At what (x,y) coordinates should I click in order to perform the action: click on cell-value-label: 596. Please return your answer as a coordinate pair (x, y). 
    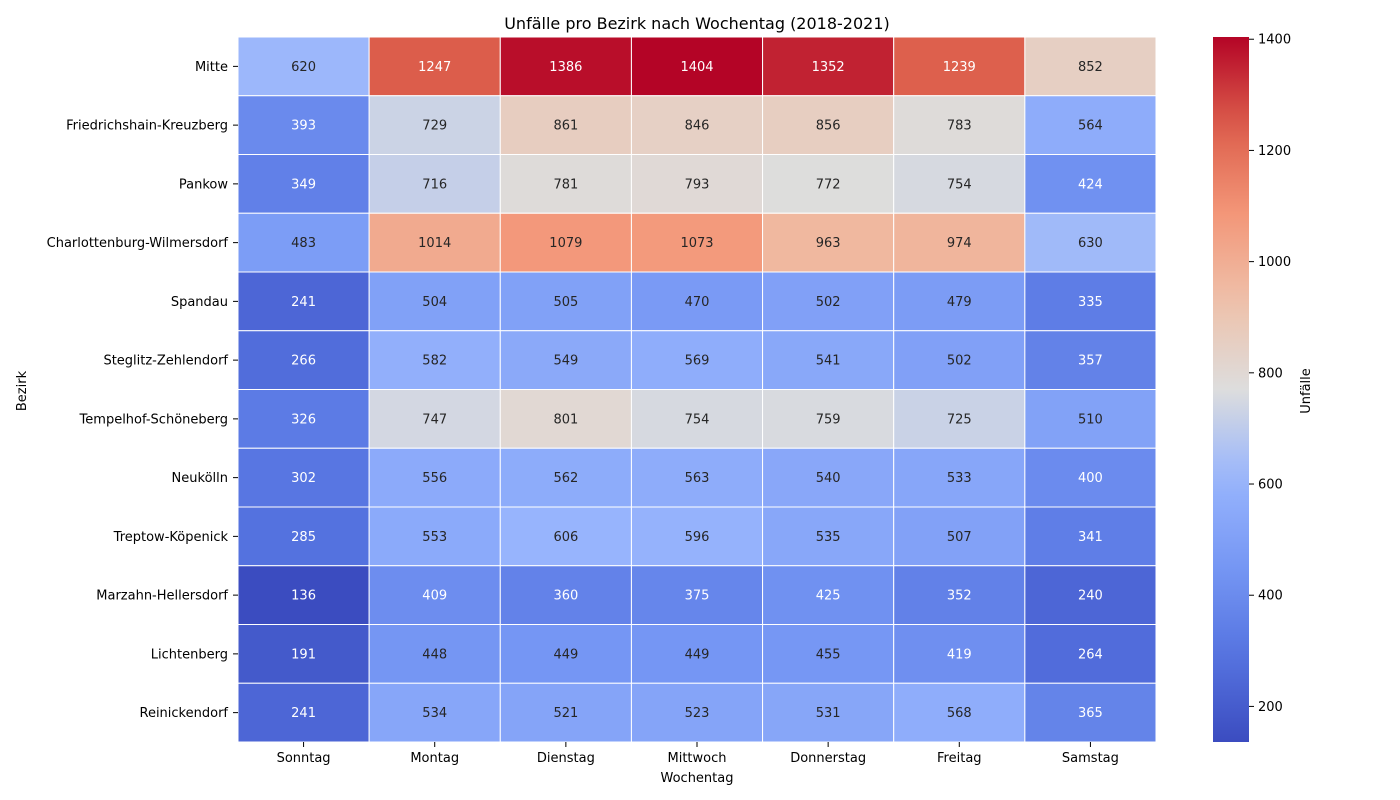
    Looking at the image, I should click on (697, 537).